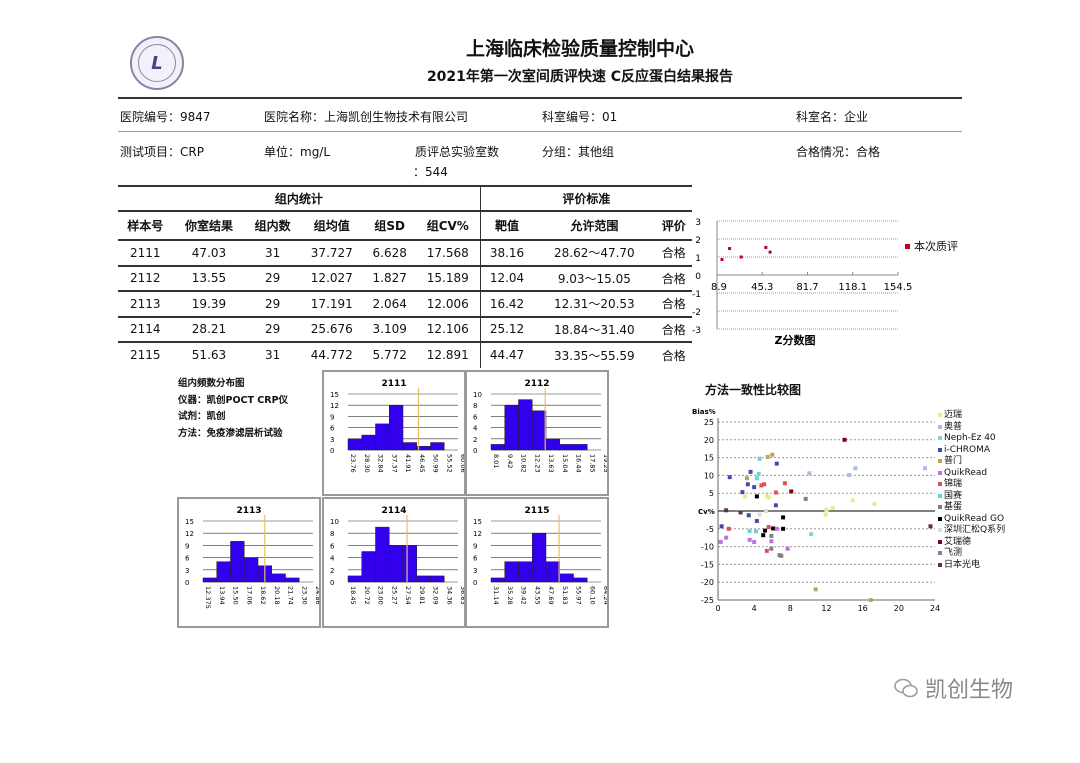  What do you see at coordinates (594, 226) in the screenshot?
I see `column-header: 允许范围` at bounding box center [594, 226].